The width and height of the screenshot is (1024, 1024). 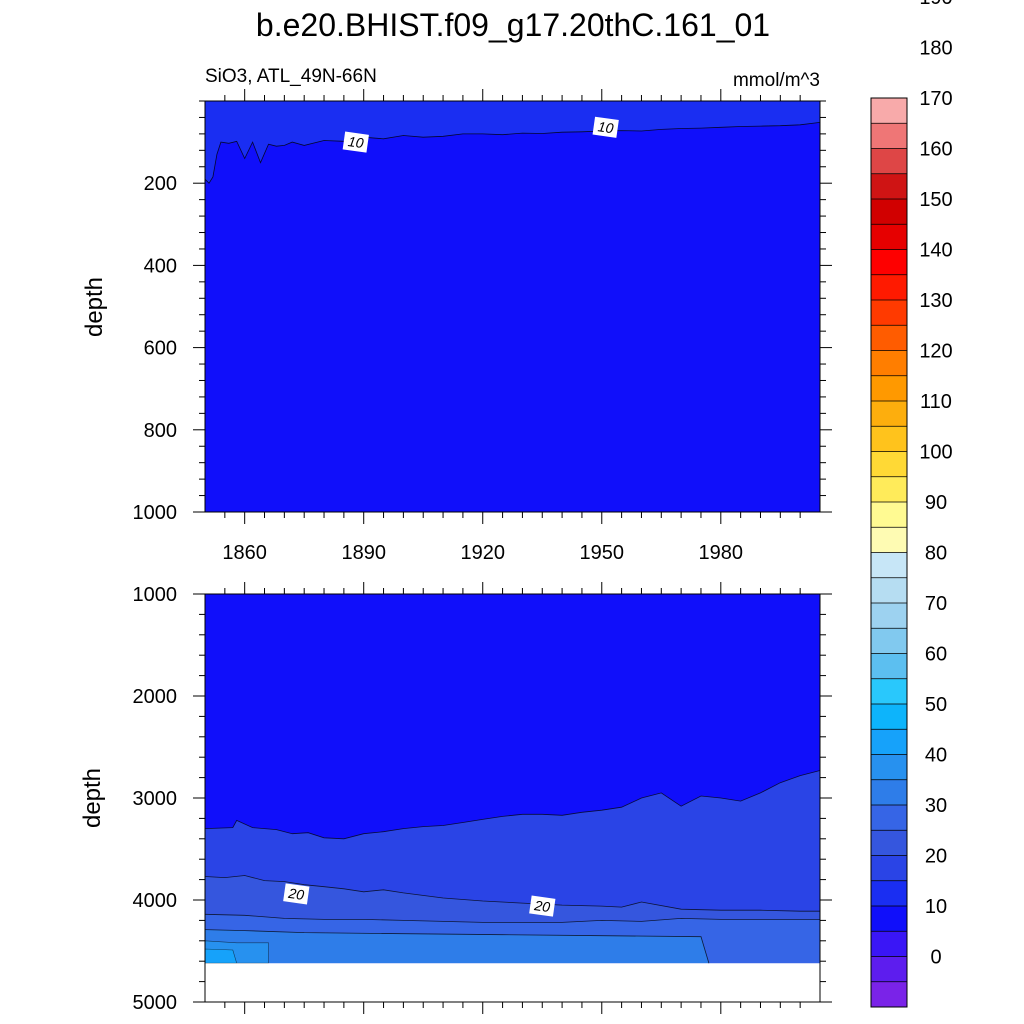 I want to click on units-label: mmol/m^3, so click(x=776, y=80).